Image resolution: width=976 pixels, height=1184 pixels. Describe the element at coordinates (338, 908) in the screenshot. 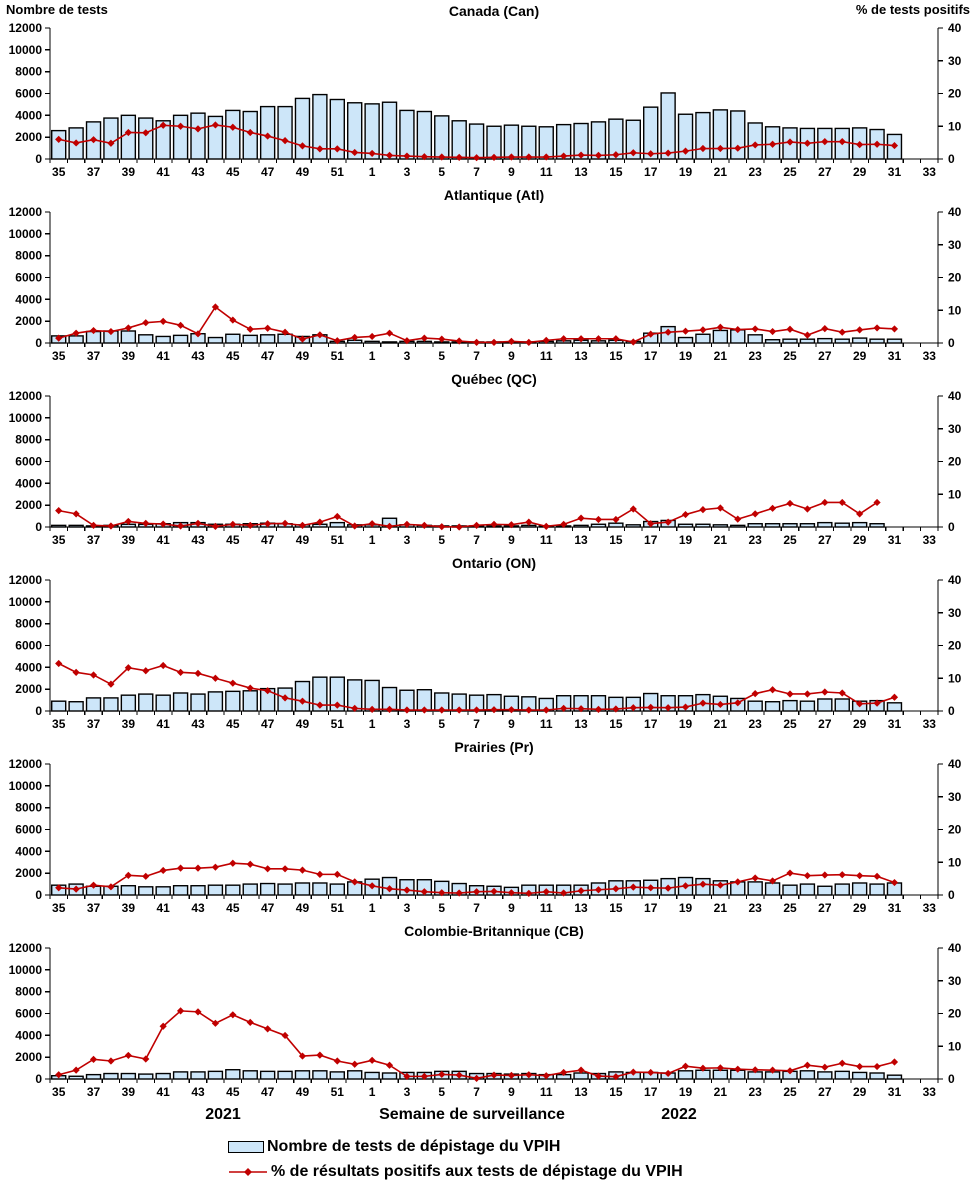

I see `axis-label: 51` at that location.